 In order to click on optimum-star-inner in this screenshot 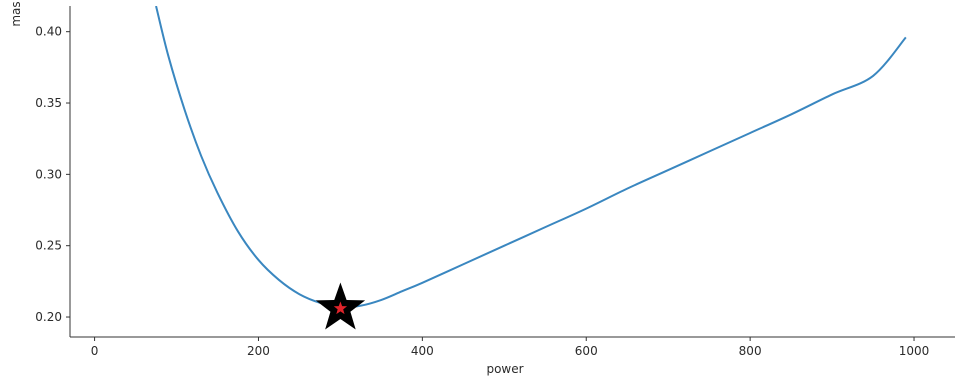, I will do `click(340, 308)`.